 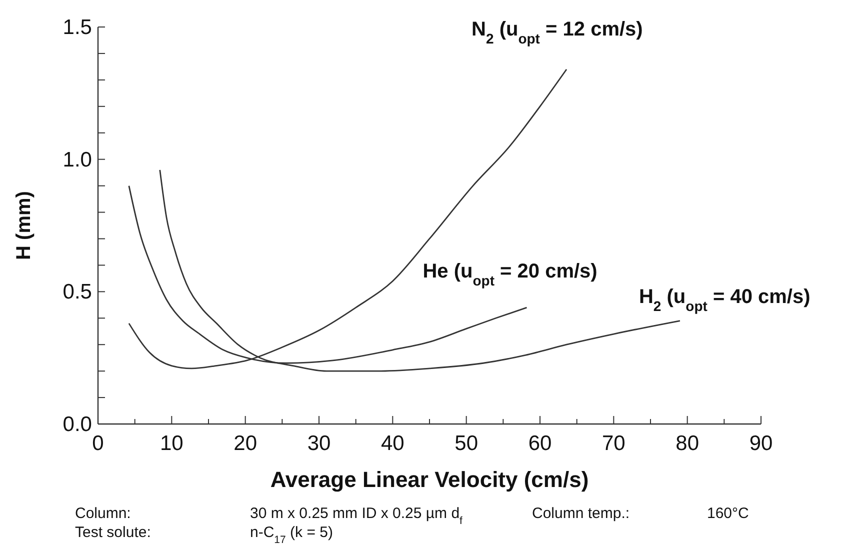 I want to click on text: 30 m x 0.25 mm ID x 0.25 µm d$_{f}$, so click(x=356, y=516).